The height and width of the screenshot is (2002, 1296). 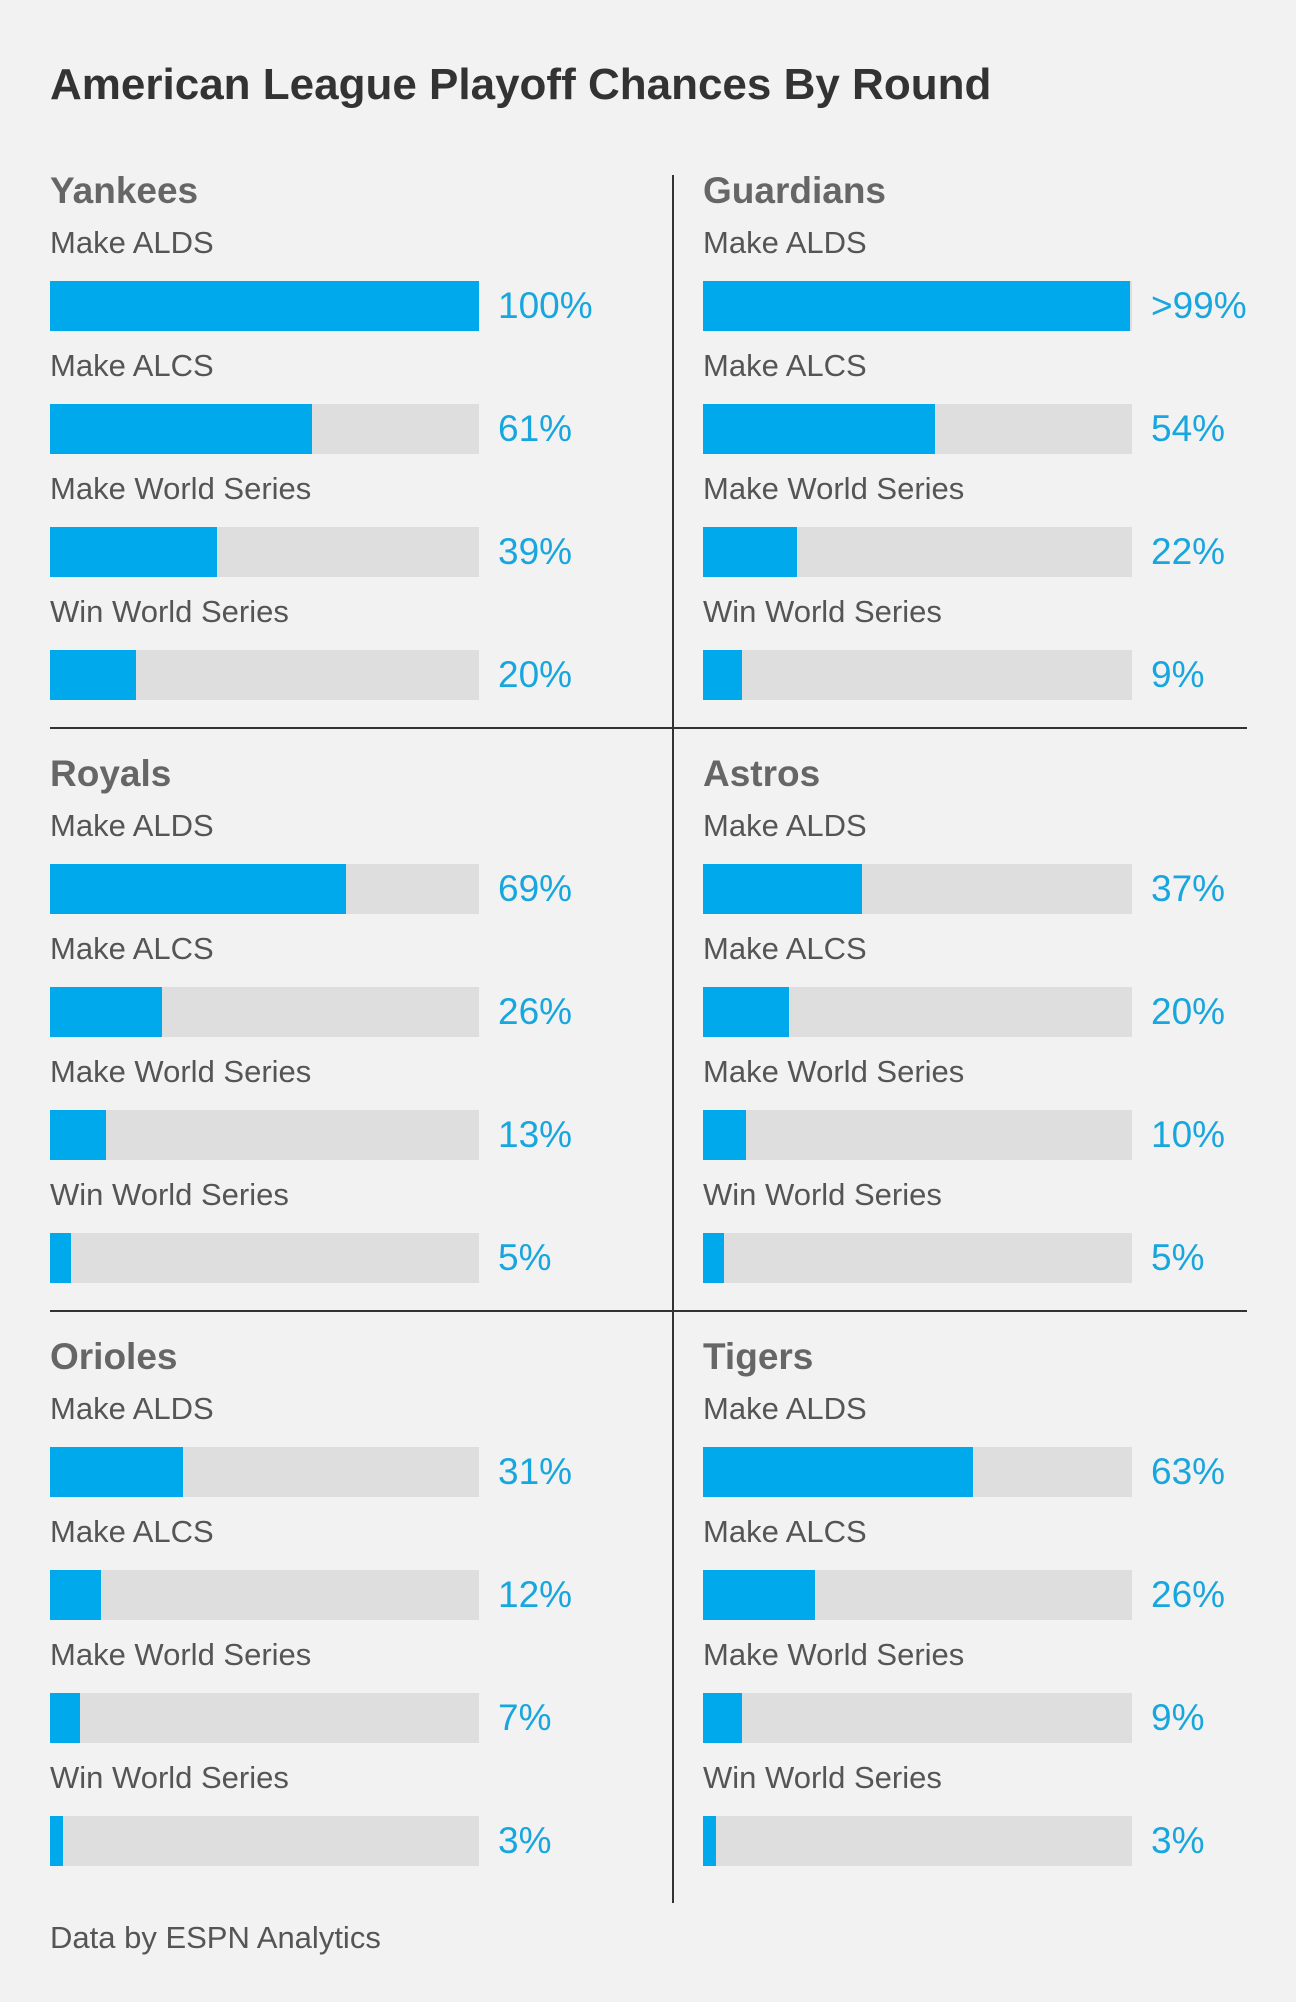 I want to click on round-row: Make World Series 7%, so click(x=350, y=1698).